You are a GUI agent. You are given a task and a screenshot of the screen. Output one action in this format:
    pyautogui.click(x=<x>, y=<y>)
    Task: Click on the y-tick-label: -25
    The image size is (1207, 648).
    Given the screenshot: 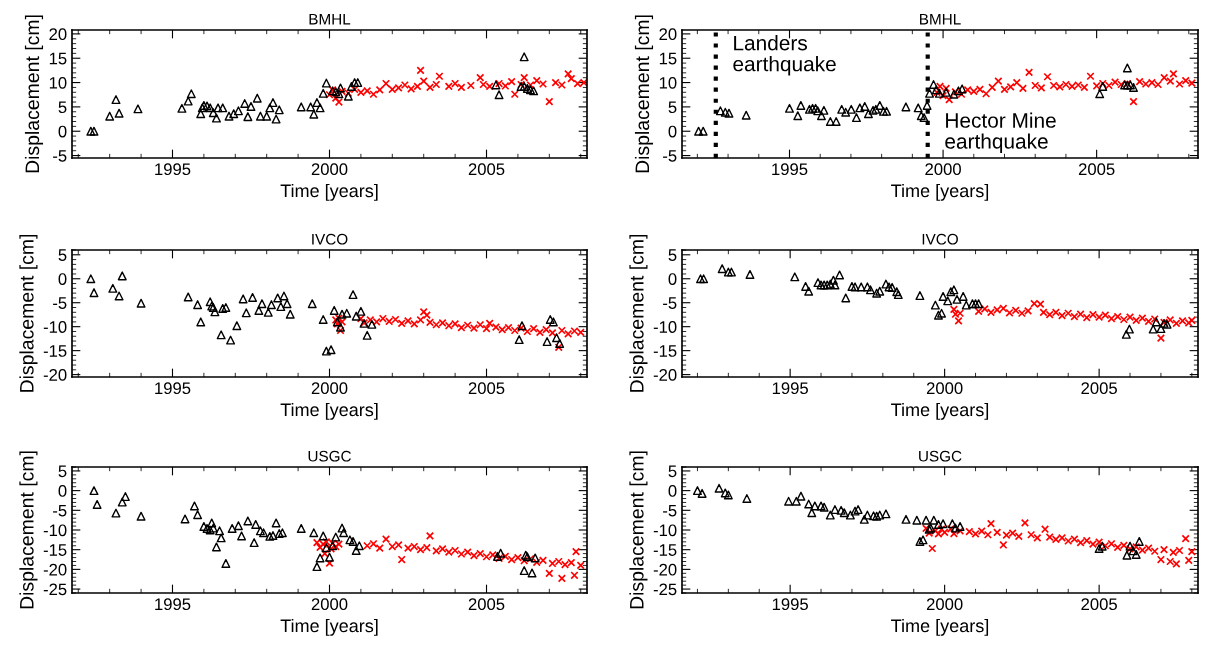 What is the action you would take?
    pyautogui.click(x=665, y=589)
    